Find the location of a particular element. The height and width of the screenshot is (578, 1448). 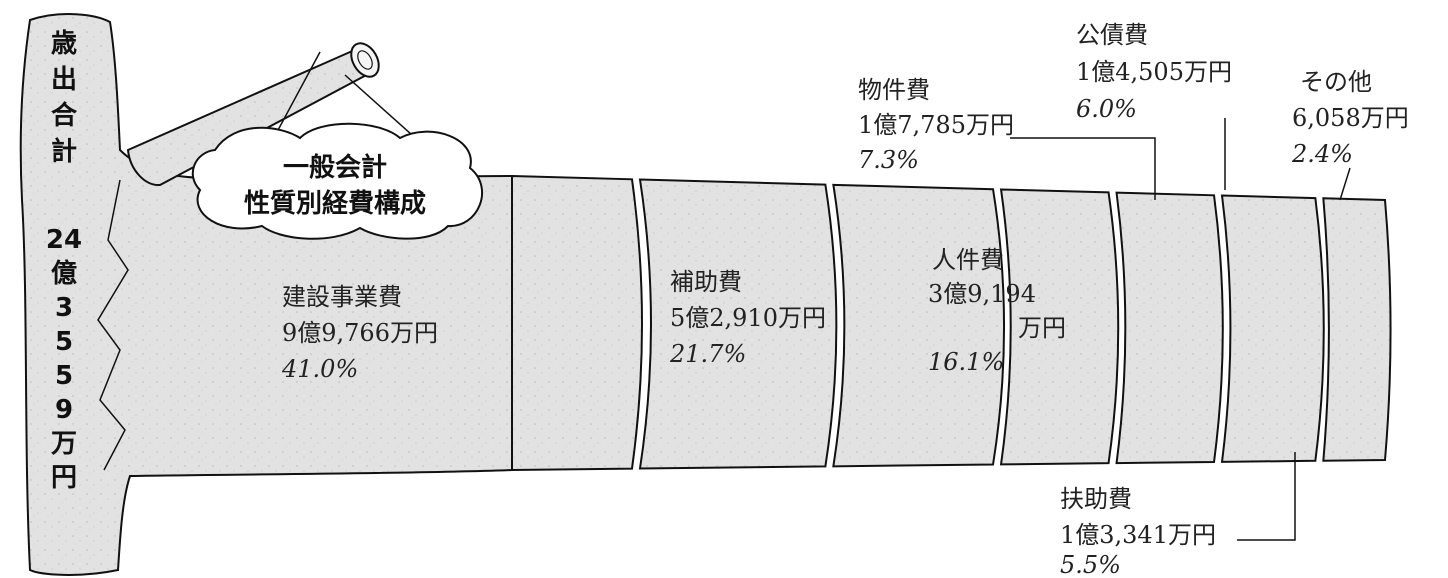

total-value-3: 5 is located at coordinates (64, 342).